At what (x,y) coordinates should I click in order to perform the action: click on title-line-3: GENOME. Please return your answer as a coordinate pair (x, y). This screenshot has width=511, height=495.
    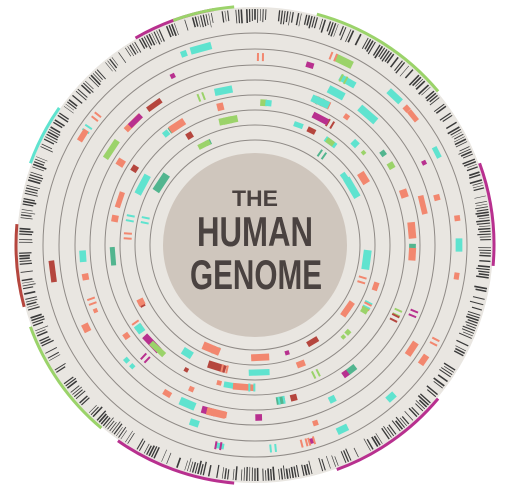
    Looking at the image, I should click on (256, 274).